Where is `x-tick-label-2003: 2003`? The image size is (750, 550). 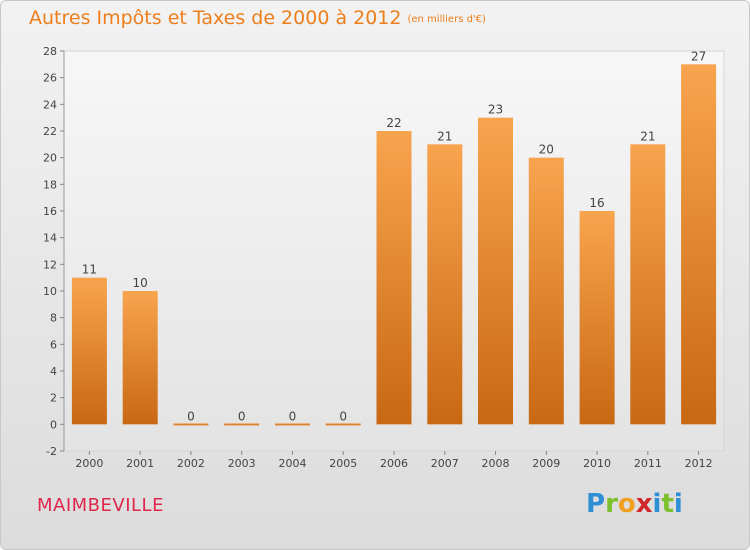
x-tick-label-2003: 2003 is located at coordinates (242, 463).